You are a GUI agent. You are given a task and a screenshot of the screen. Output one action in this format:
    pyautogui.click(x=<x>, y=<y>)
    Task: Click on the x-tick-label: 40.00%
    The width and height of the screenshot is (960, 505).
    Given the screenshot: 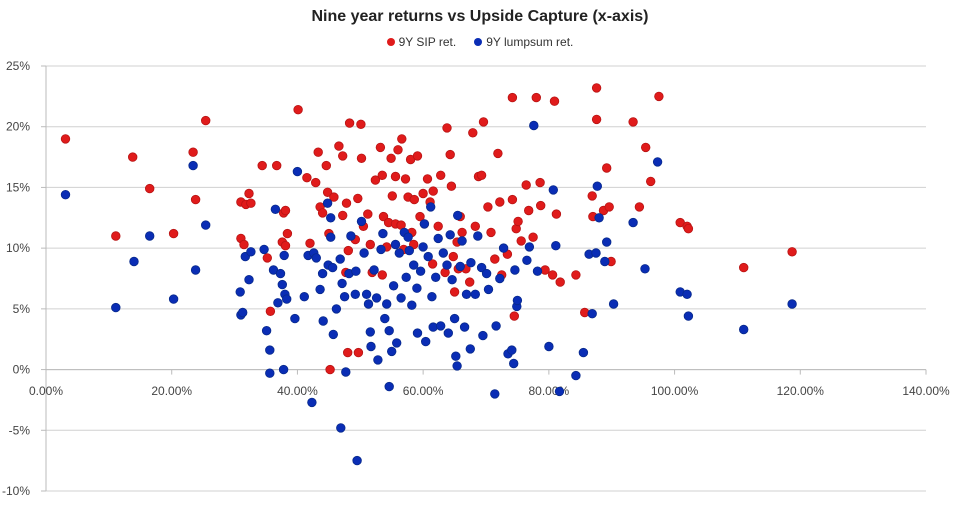 What is the action you would take?
    pyautogui.click(x=297, y=391)
    